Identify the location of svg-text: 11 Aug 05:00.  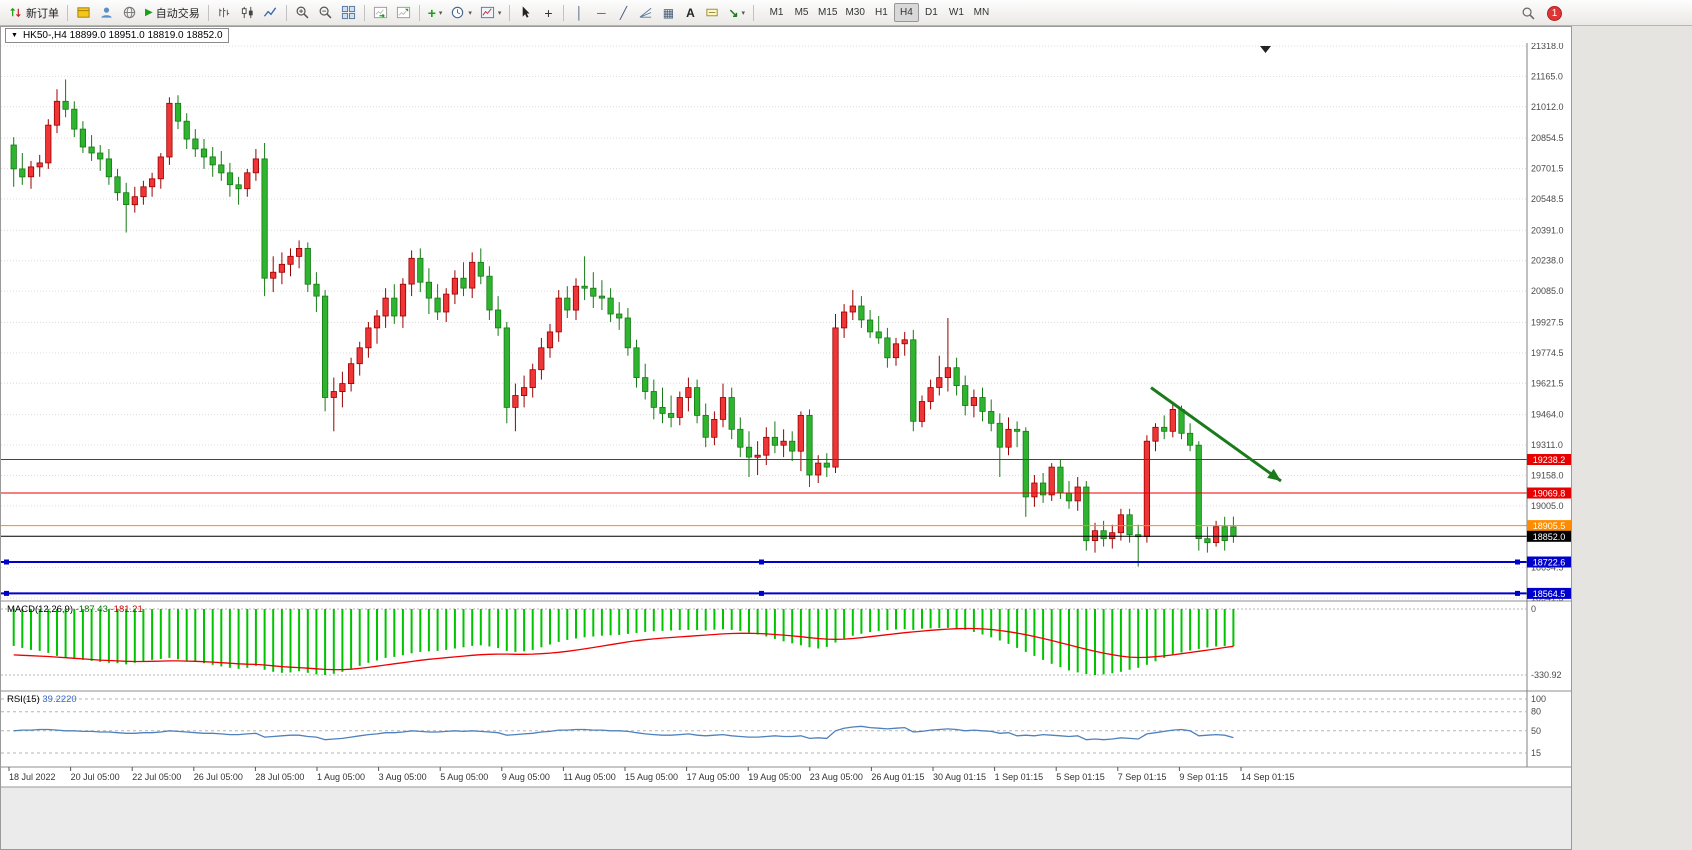
(589, 777).